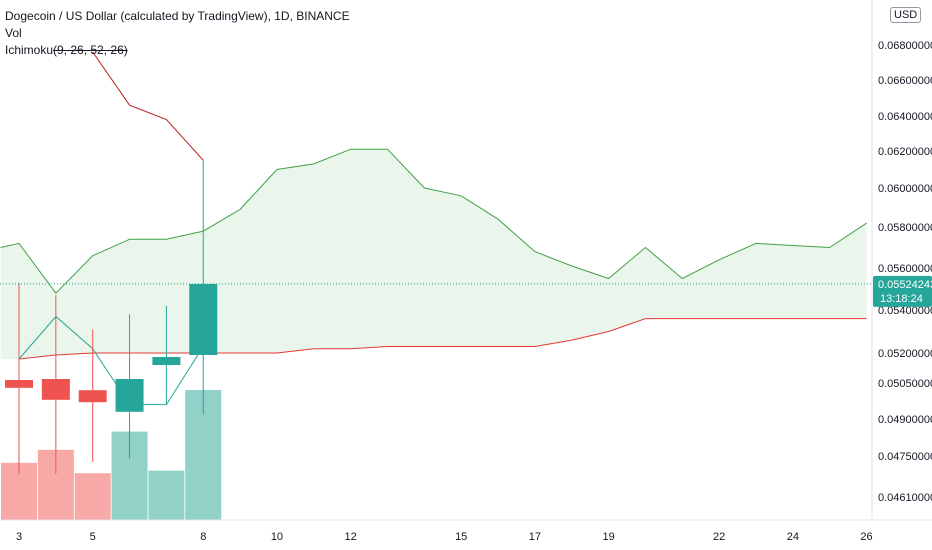 The width and height of the screenshot is (932, 550). I want to click on price-tick-label: 0.05800000, so click(905, 228).